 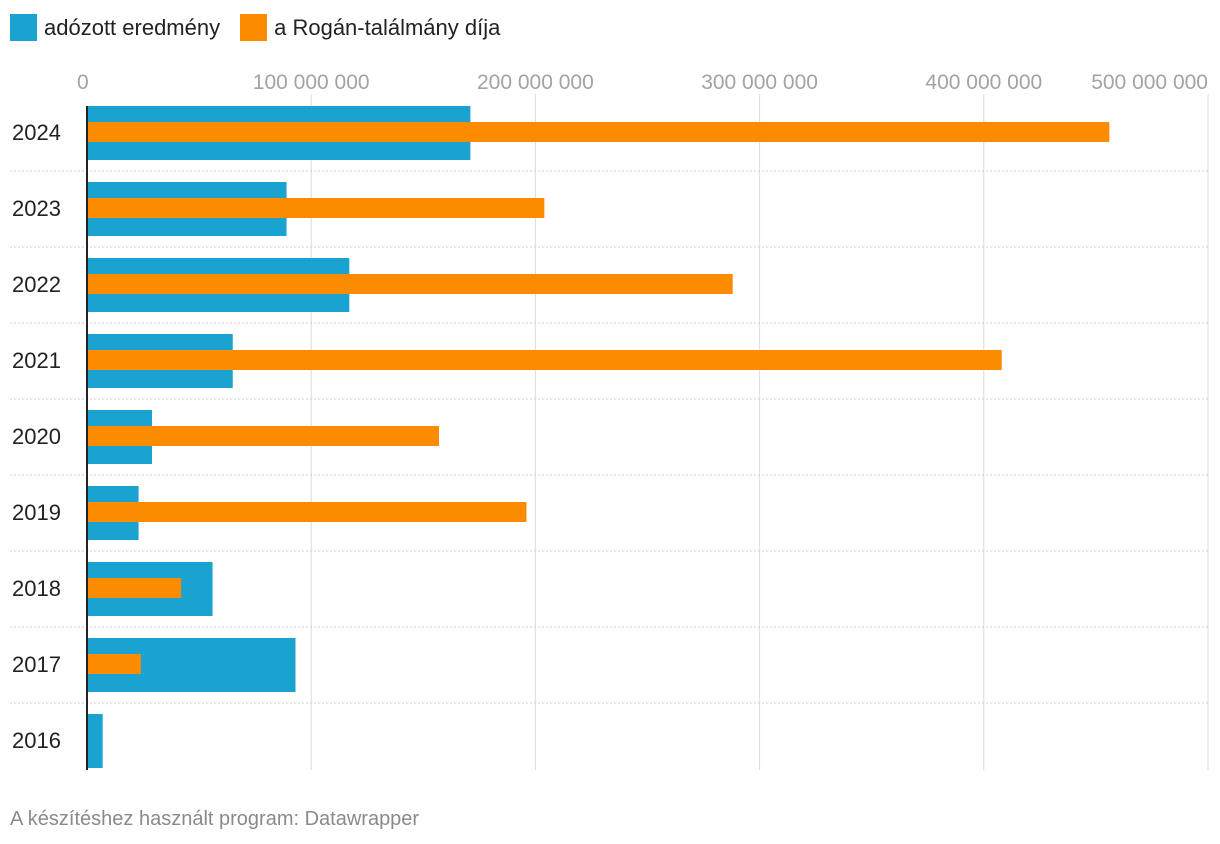 I want to click on x-tick-label-5: 500 000 000, so click(x=1149, y=82).